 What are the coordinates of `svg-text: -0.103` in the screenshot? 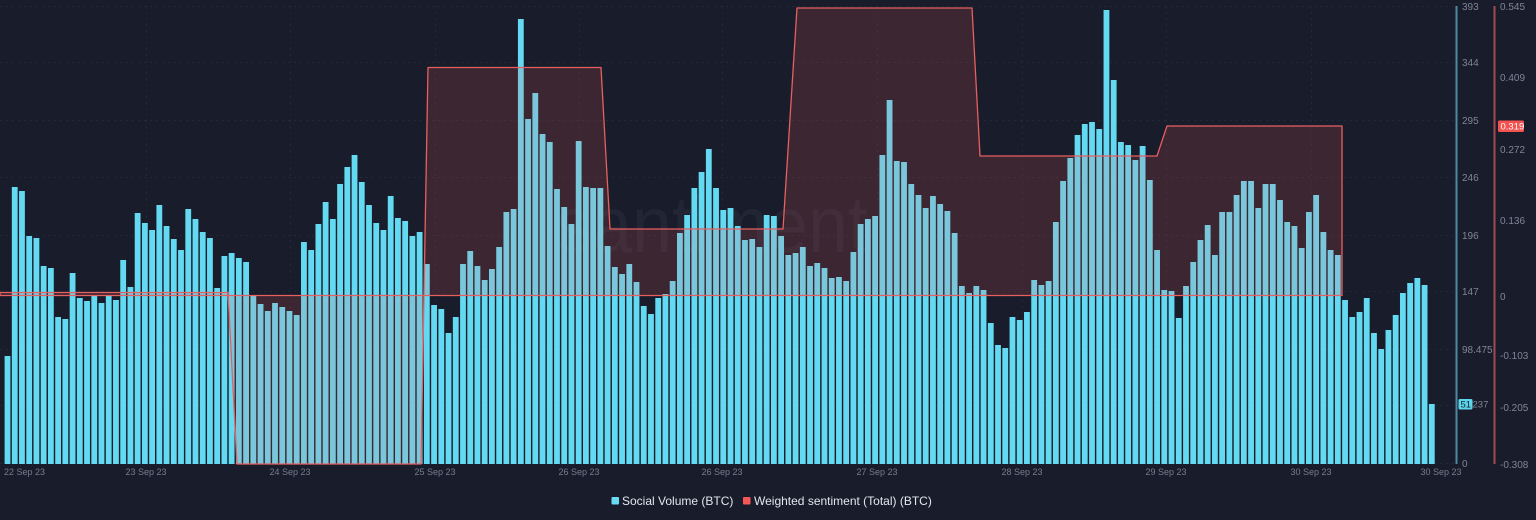 It's located at (1514, 356).